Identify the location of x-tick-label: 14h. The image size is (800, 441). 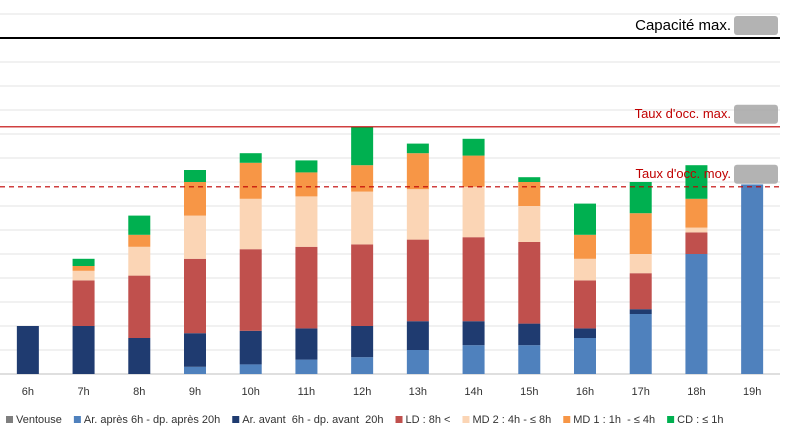
(473, 392).